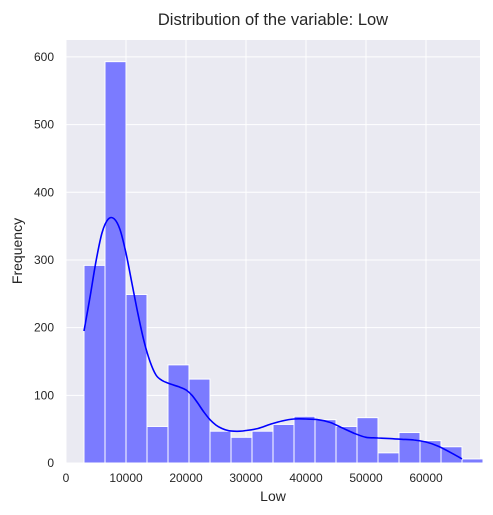 This screenshot has width=493, height=515. Describe the element at coordinates (44, 125) in the screenshot. I see `y-tick-label: 500` at that location.